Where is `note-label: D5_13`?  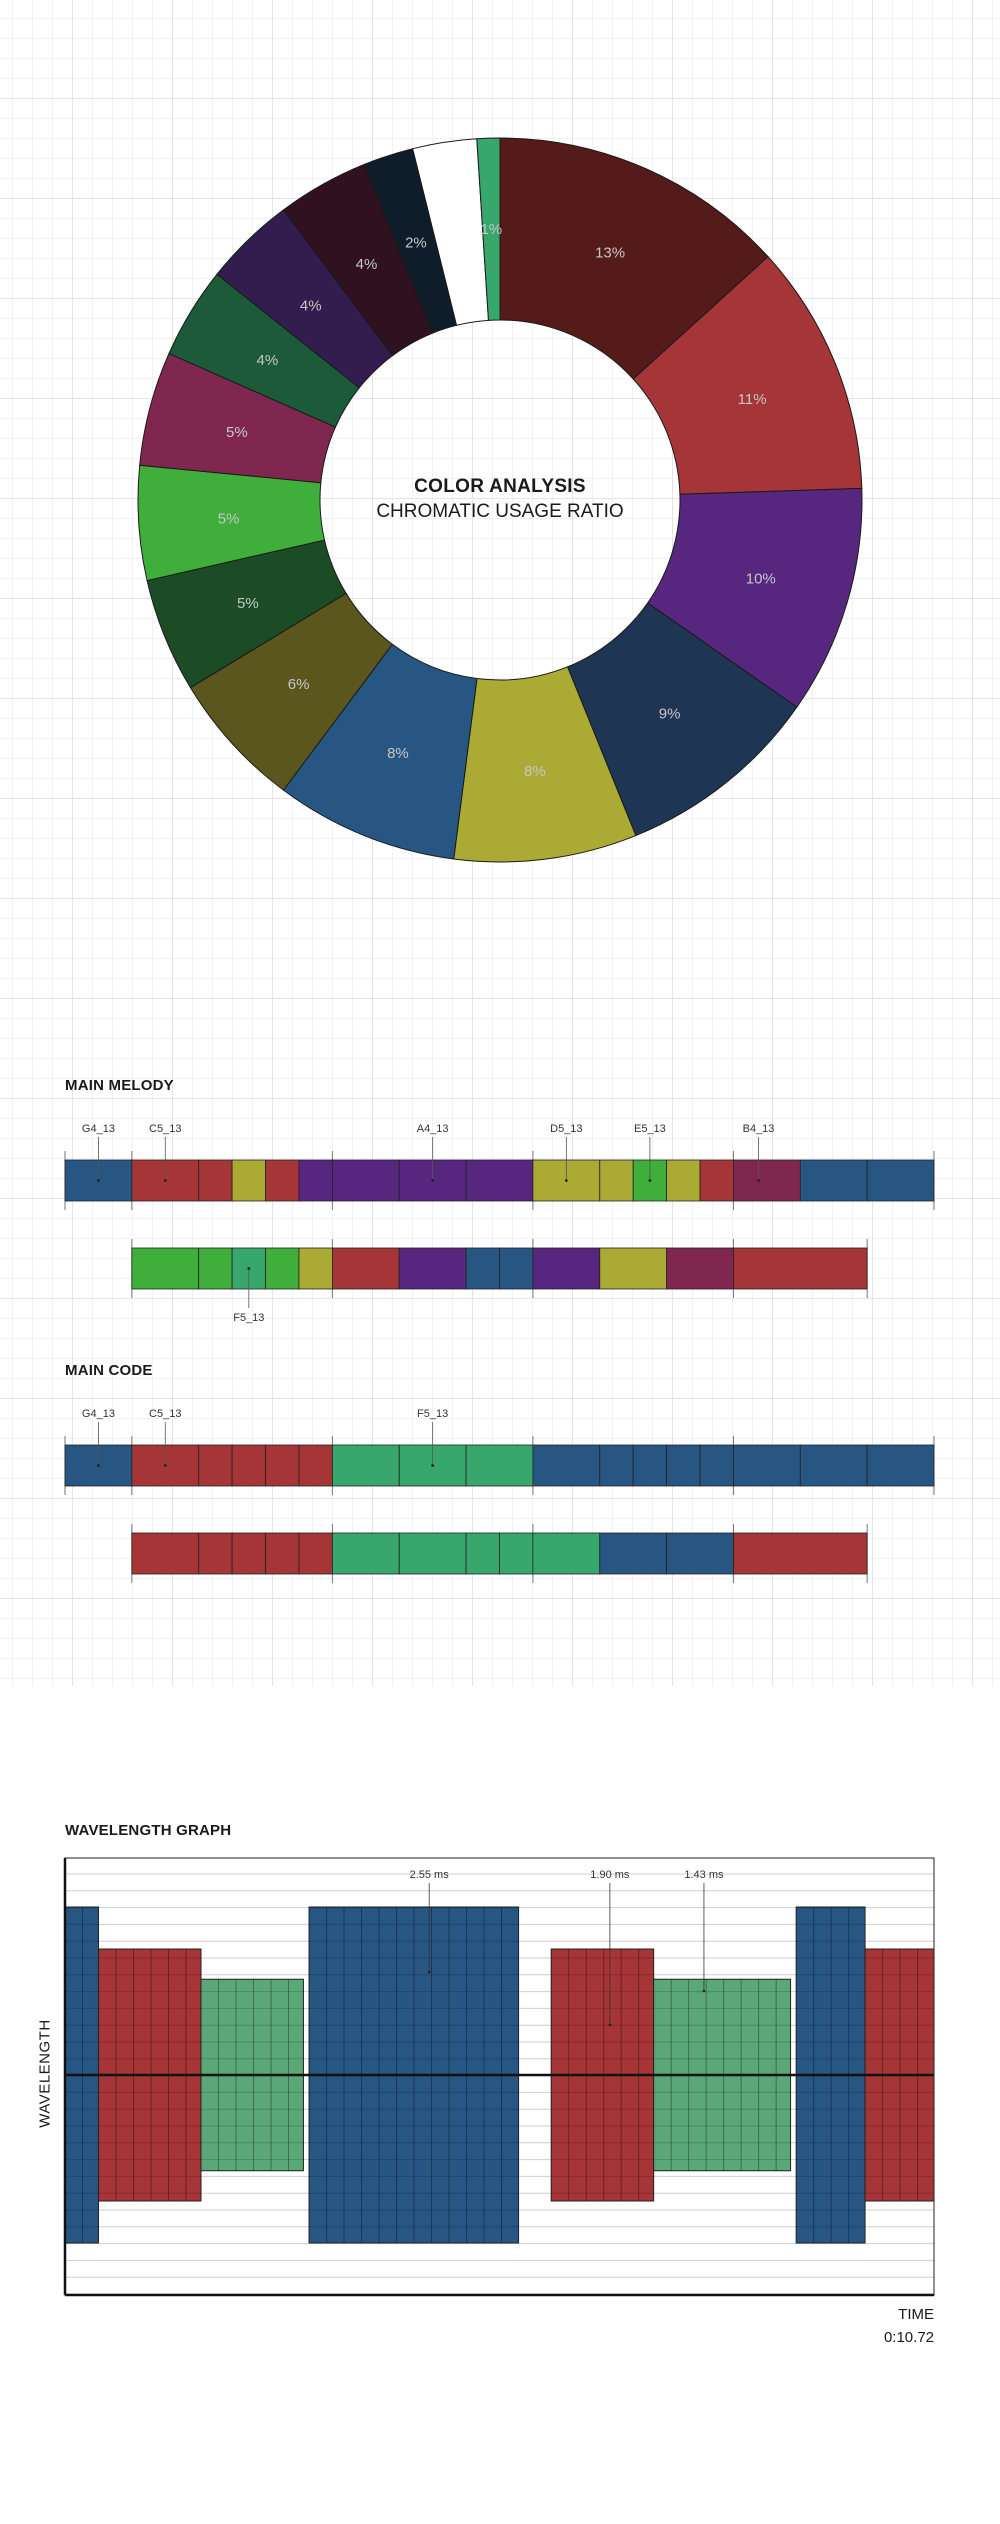 note-label: D5_13 is located at coordinates (566, 1129).